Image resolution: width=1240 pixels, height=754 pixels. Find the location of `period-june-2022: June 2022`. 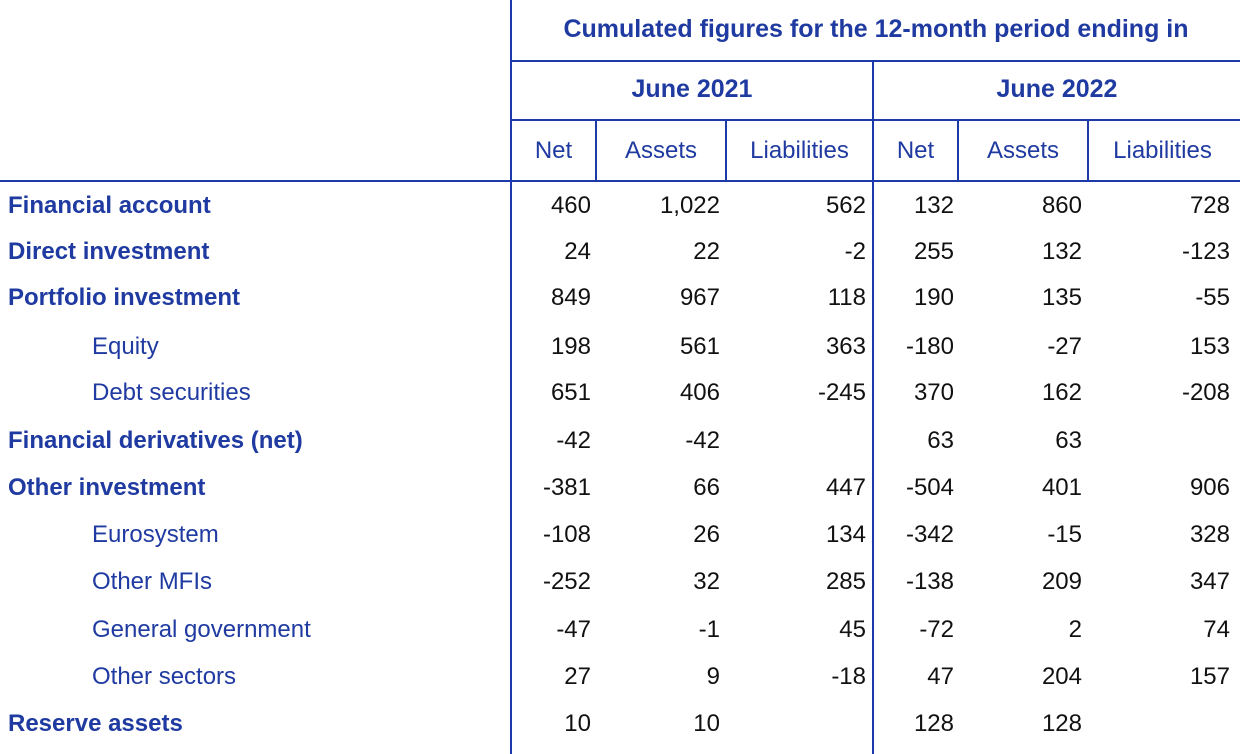

period-june-2022: June 2022 is located at coordinates (1057, 89).